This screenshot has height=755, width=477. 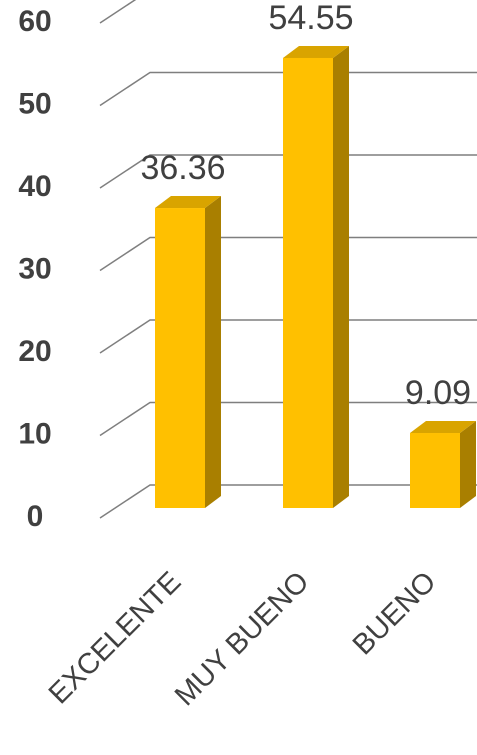 I want to click on y-tick-label: 0, so click(x=35, y=516).